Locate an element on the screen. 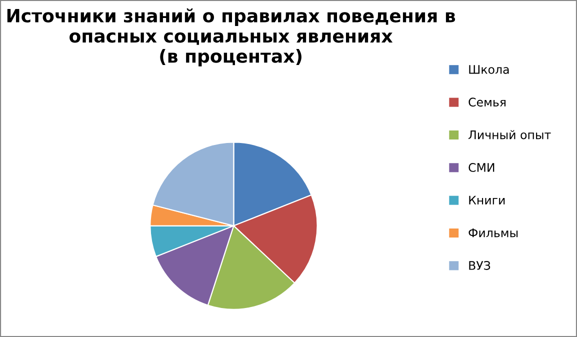  legend-label: Школа is located at coordinates (489, 69).